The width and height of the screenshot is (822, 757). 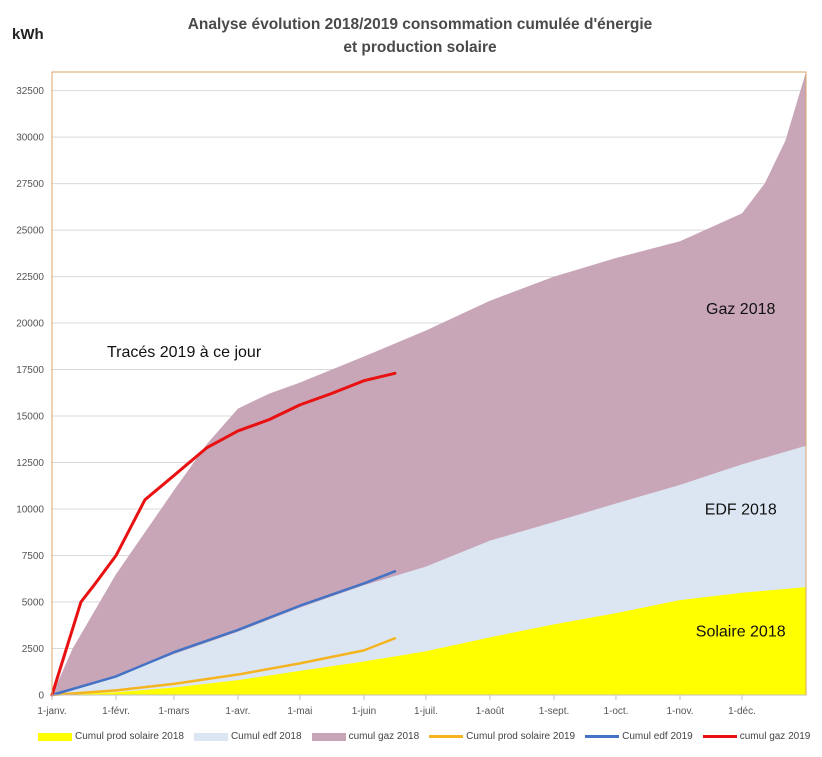 I want to click on legend-item-0: Cumul prod solaire 2018, so click(x=111, y=736).